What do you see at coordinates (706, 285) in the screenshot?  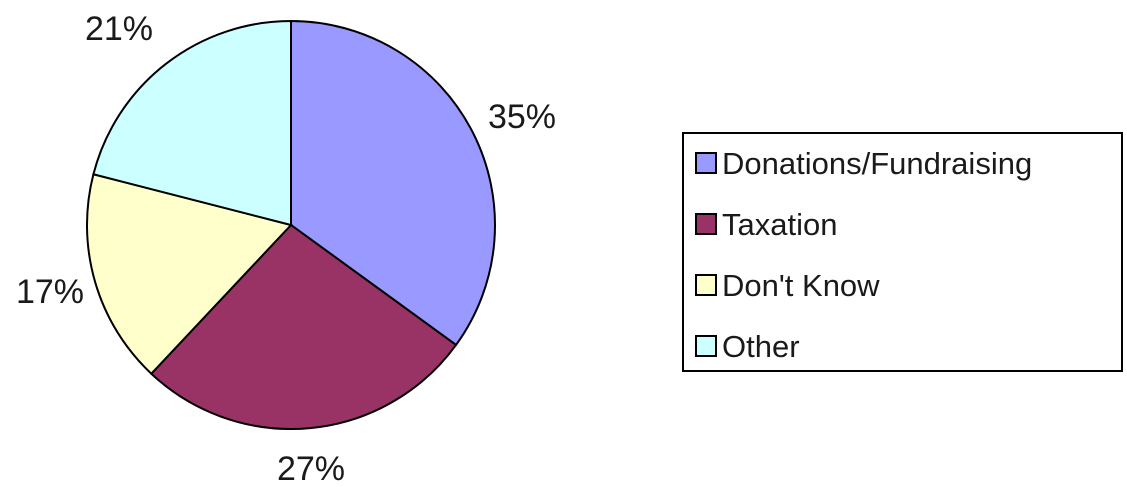 I see `legend-swatch-don-t-know` at bounding box center [706, 285].